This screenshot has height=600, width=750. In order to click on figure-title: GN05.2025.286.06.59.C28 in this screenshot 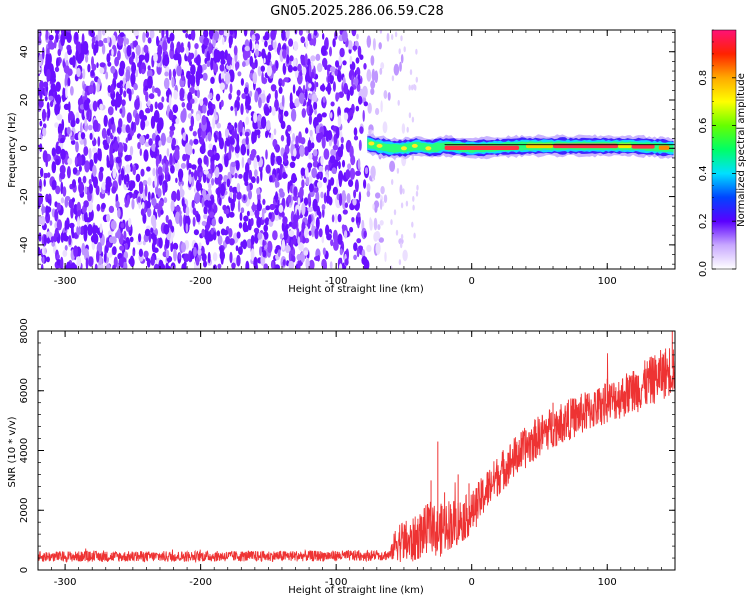, I will do `click(357, 11)`.